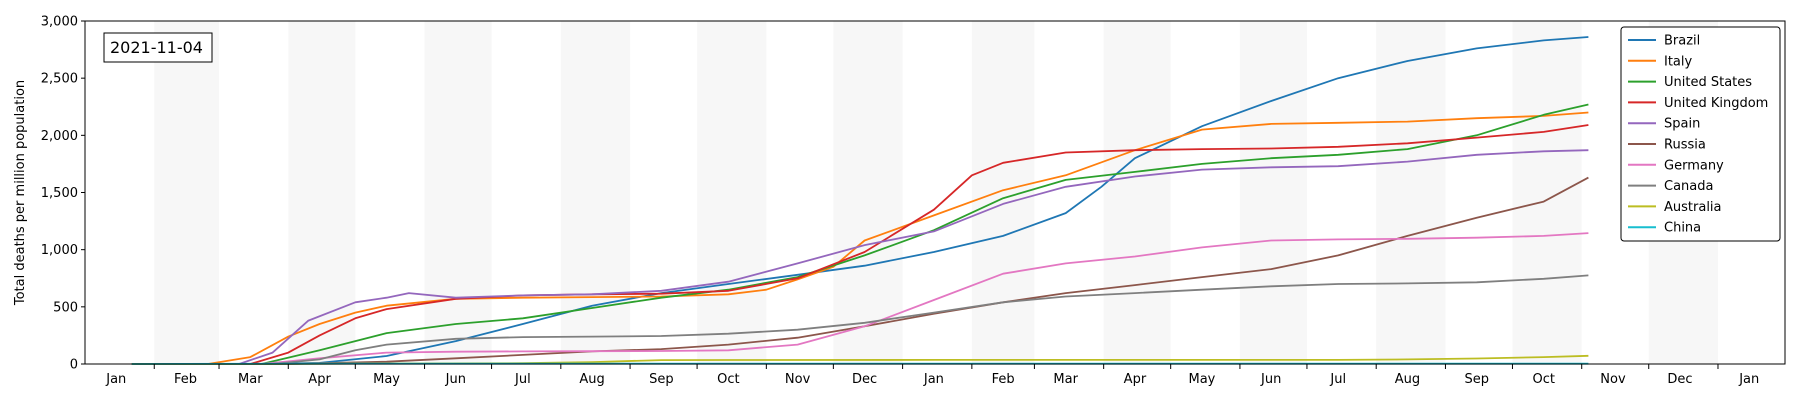  Describe the element at coordinates (1682, 41) in the screenshot. I see `legend-label: Brazil` at that location.